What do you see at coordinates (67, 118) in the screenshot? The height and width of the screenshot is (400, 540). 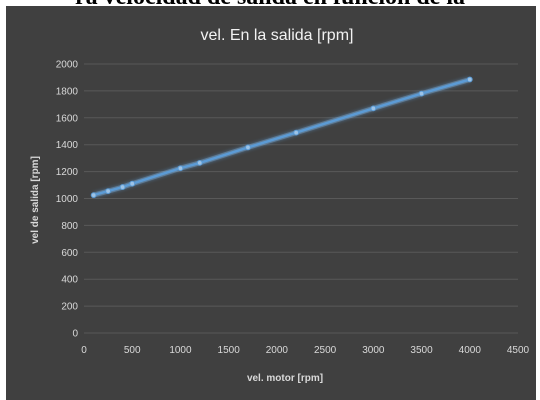 I see `y-tick-label: 1600` at bounding box center [67, 118].